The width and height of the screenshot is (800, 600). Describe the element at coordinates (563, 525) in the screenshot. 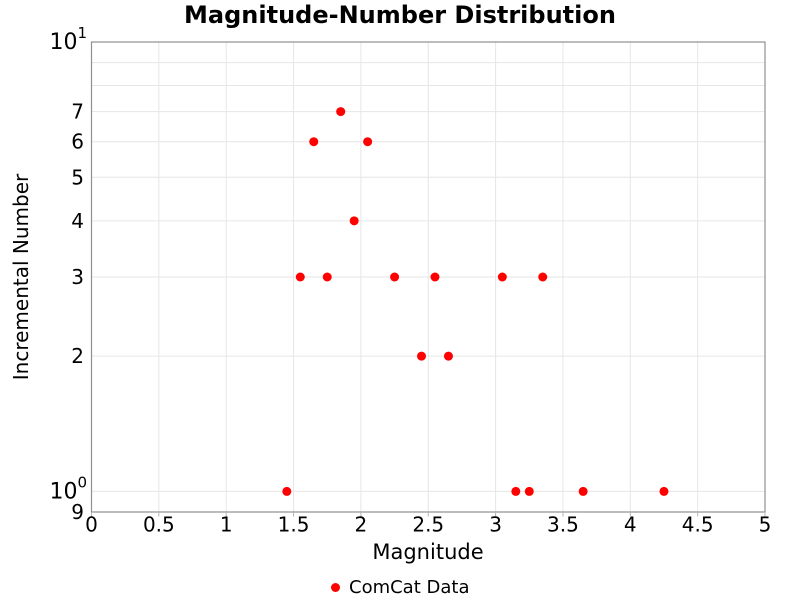

I see `x-tick-label: 3.5` at that location.